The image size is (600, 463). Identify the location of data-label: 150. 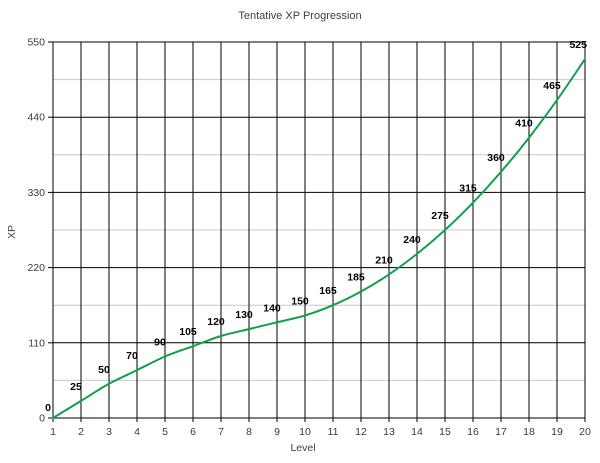
(300, 301).